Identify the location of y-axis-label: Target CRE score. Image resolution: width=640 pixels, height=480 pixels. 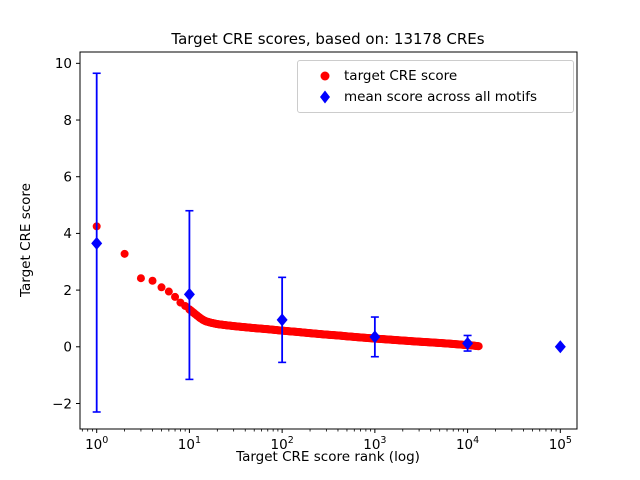
(26, 240).